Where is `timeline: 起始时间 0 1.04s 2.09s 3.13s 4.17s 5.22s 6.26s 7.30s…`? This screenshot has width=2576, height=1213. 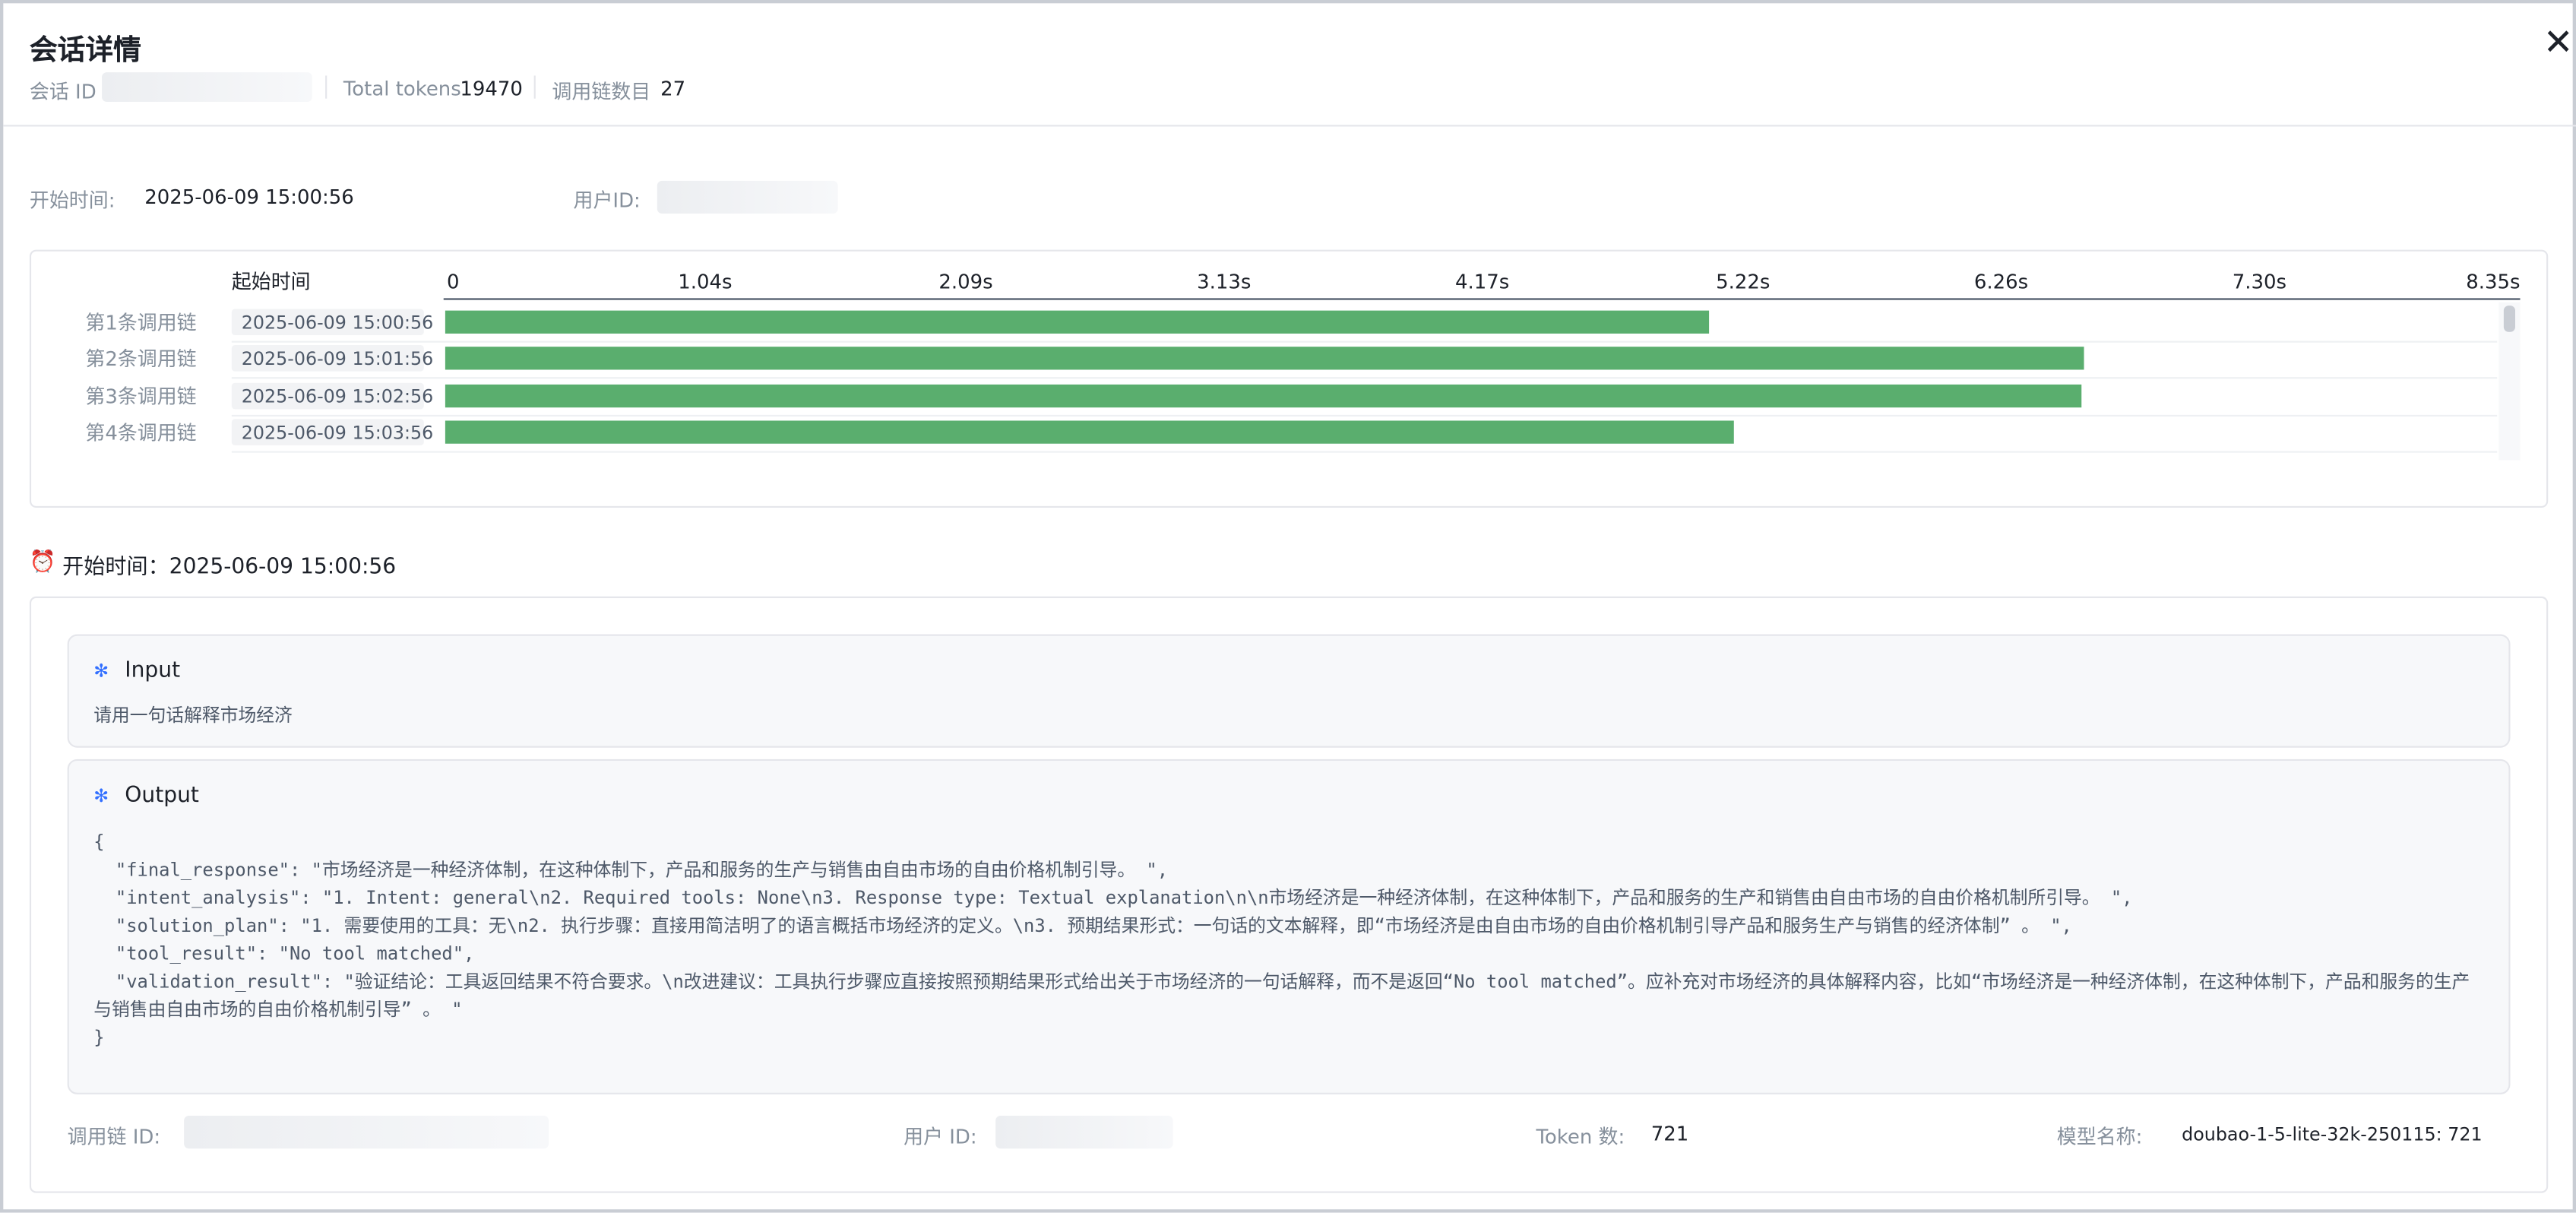
timeline: 起始时间 0 1.04s 2.09s 3.13s 4.17s 5.22s 6.26s 7.30s… is located at coordinates (1303, 366).